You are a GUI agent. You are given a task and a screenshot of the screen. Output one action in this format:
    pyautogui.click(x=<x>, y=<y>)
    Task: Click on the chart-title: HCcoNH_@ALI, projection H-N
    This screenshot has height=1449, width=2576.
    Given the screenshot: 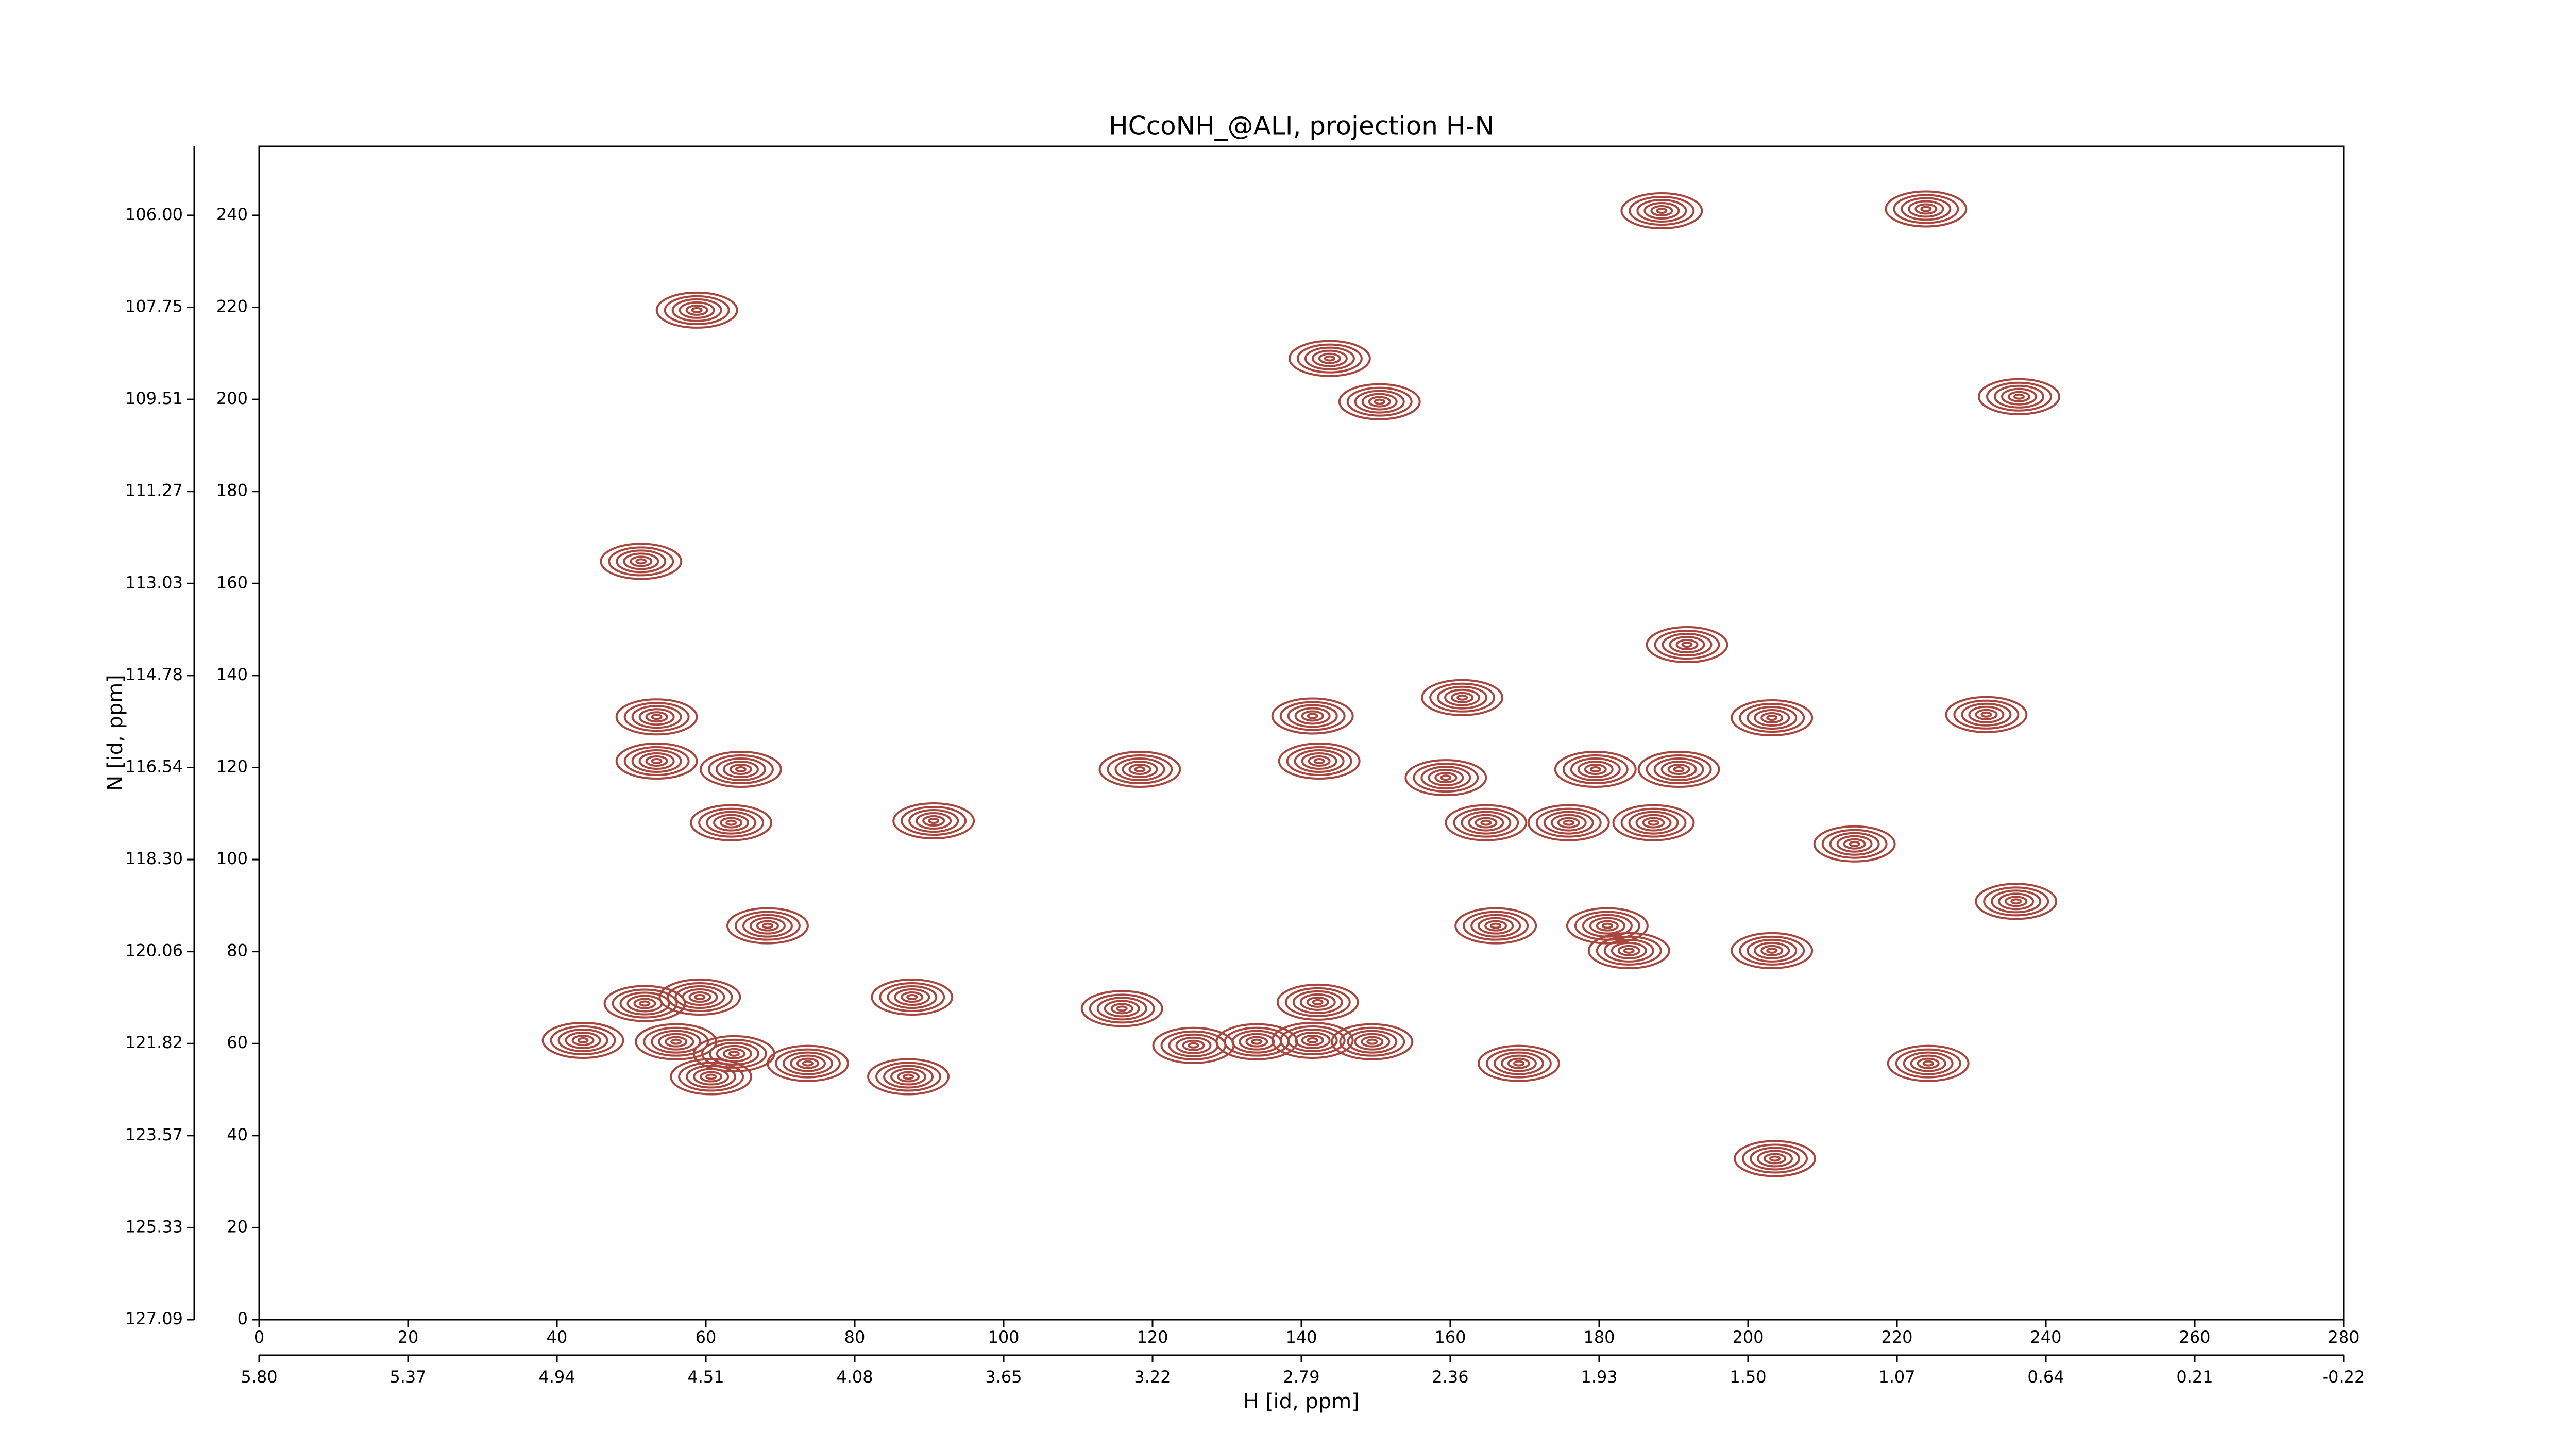 What is the action you would take?
    pyautogui.click(x=1301, y=126)
    